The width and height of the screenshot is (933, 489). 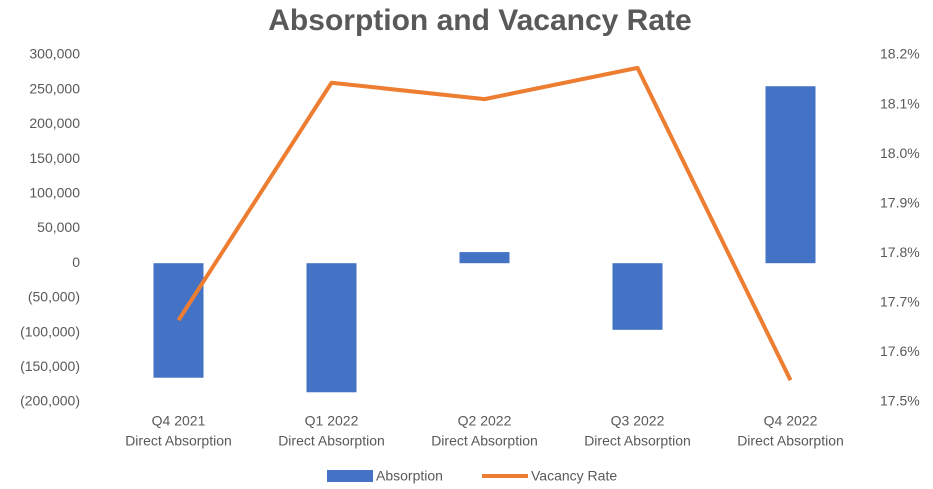 What do you see at coordinates (485, 421) in the screenshot?
I see `x-tick-label: Q2 2022` at bounding box center [485, 421].